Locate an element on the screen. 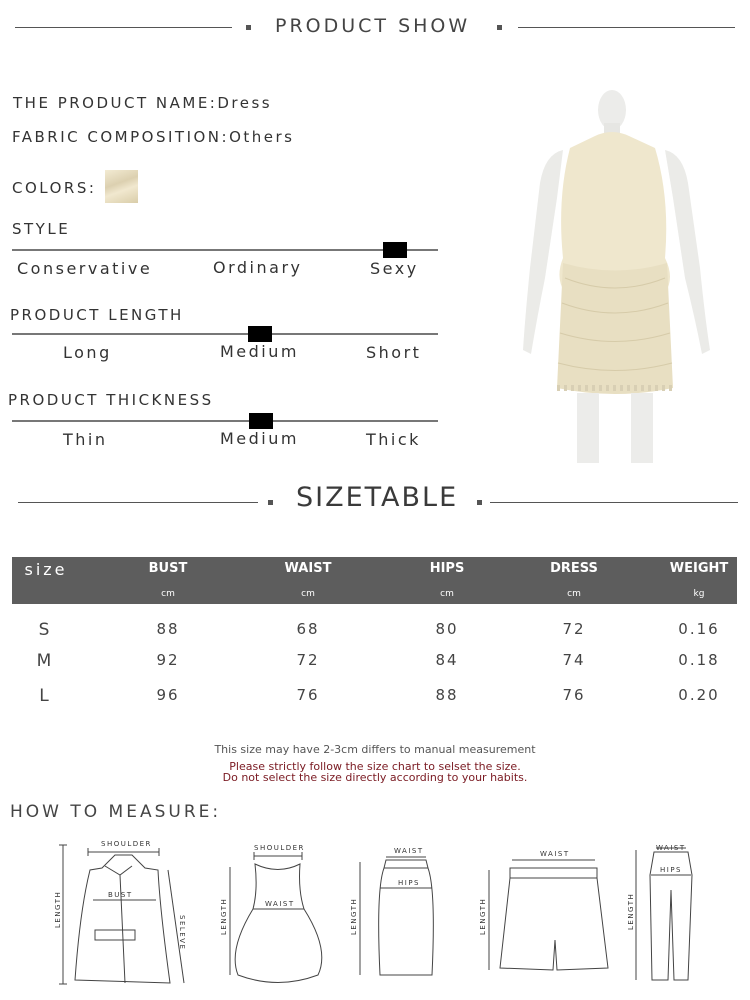  col-header-dress: DRESS is located at coordinates (574, 568).